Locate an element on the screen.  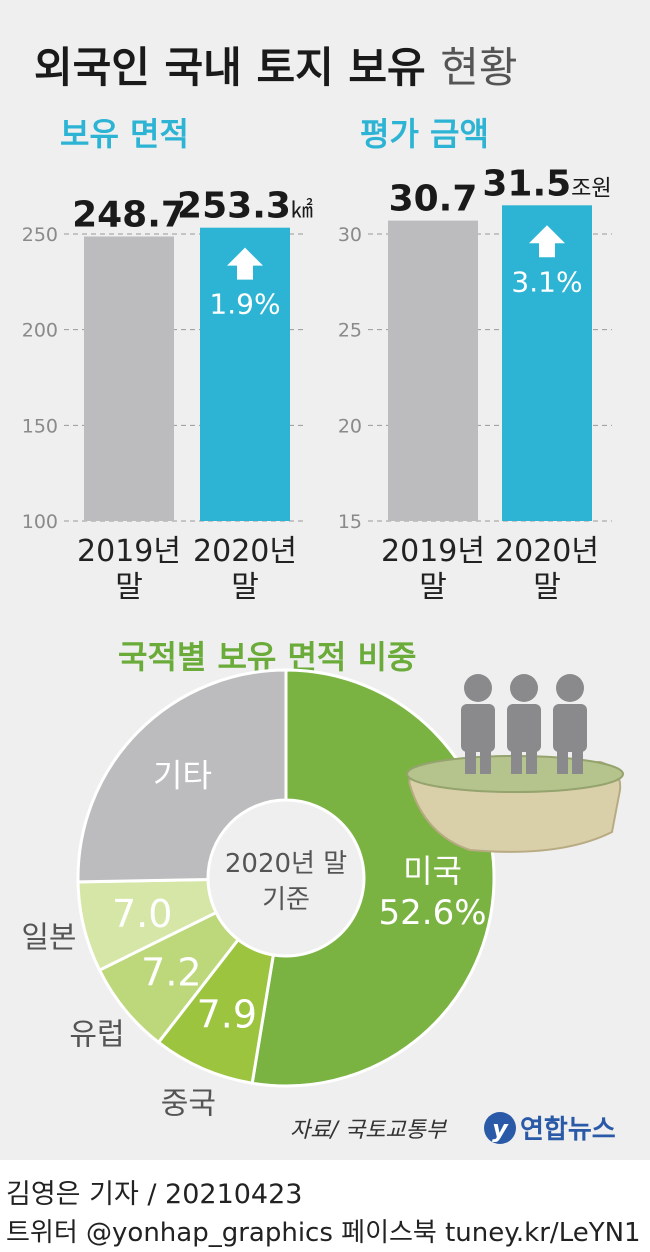
source-note: 자료/ 국토교통부 is located at coordinates (369, 1130).